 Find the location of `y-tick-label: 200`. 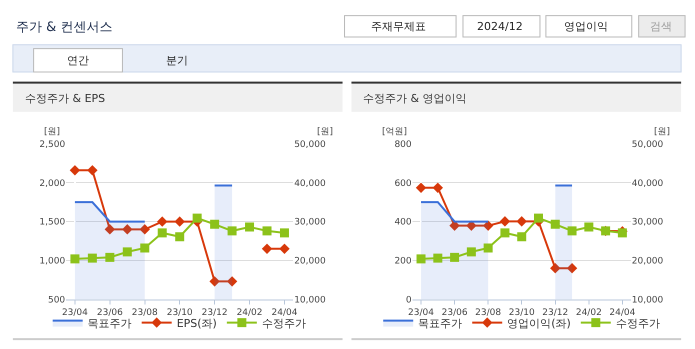

y-tick-label: 200 is located at coordinates (403, 261).